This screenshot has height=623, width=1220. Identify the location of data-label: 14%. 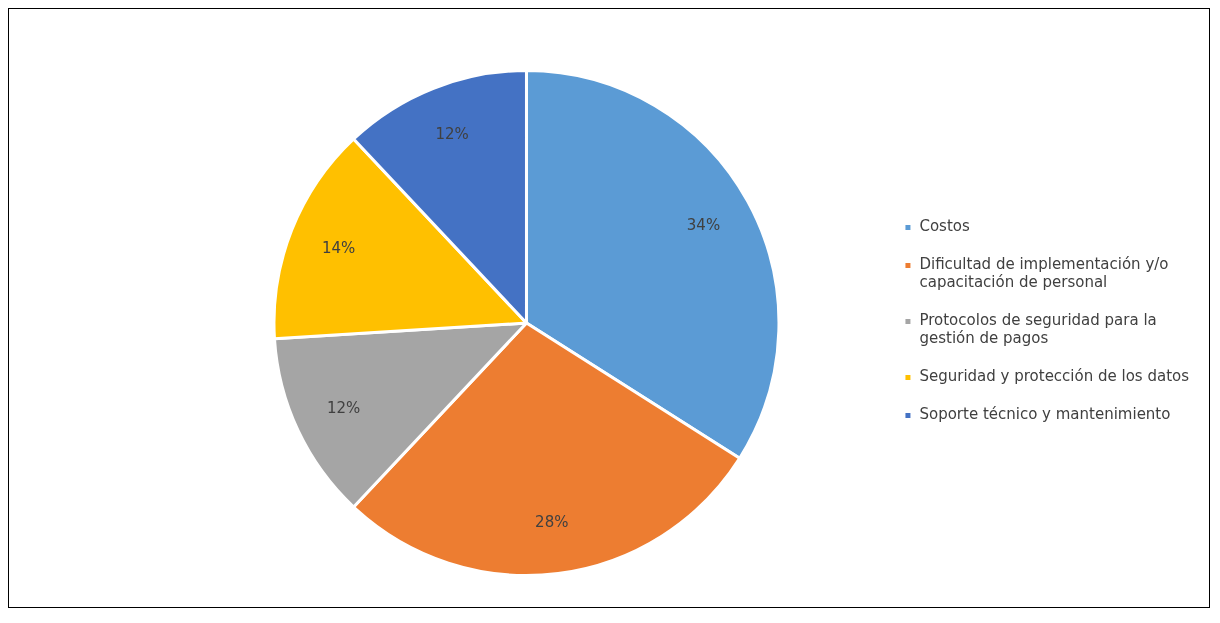
(338, 247).